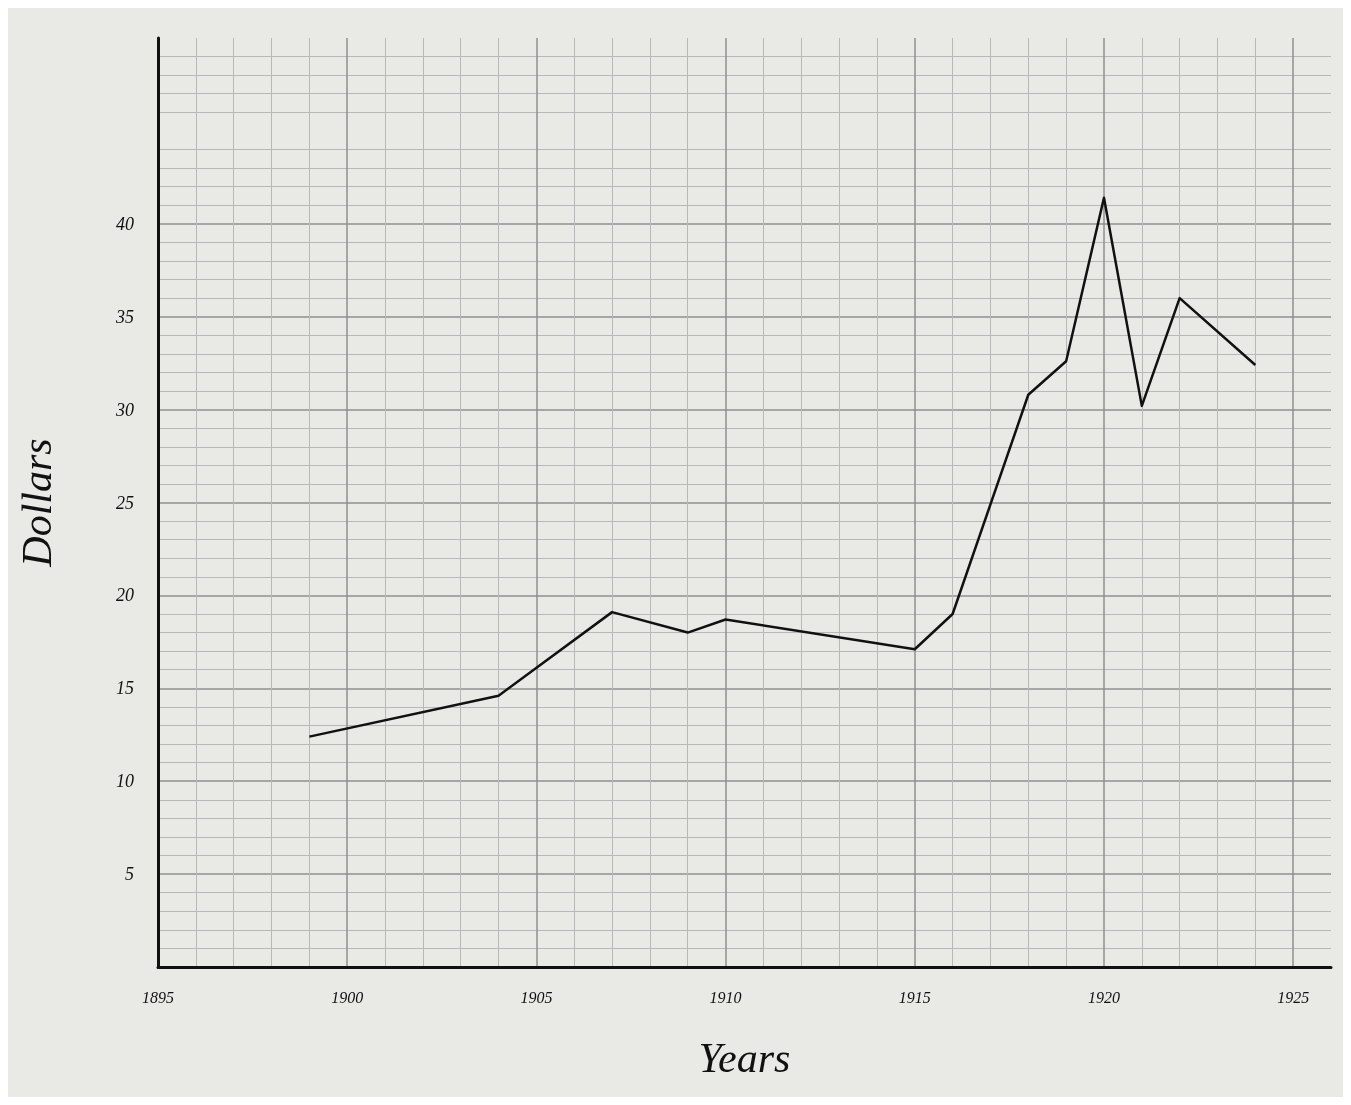 The image size is (1351, 1105). I want to click on x-tick-label: 1920, so click(1103, 997).